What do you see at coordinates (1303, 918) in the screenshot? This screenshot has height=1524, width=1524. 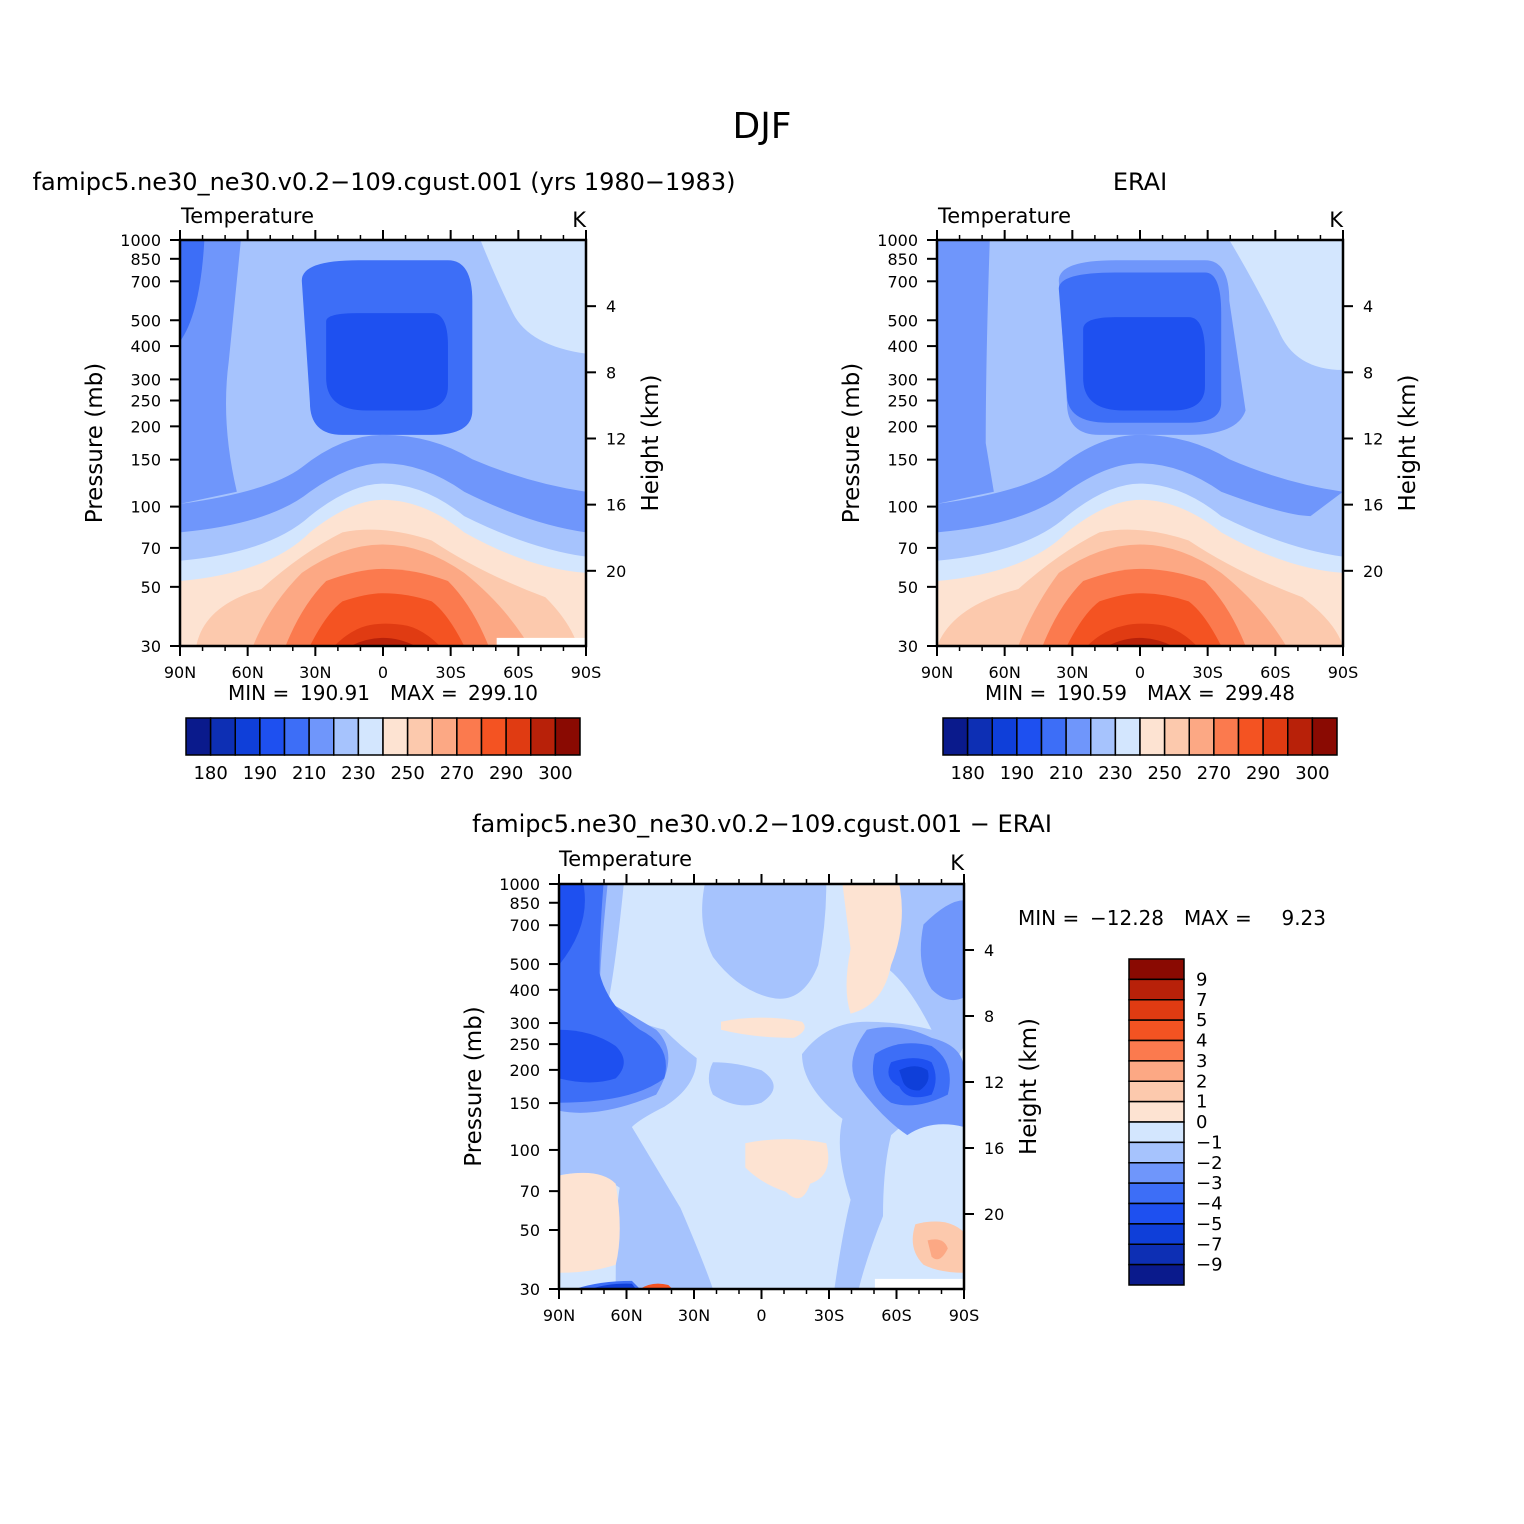 I see `stat-max-value: 9.23` at bounding box center [1303, 918].